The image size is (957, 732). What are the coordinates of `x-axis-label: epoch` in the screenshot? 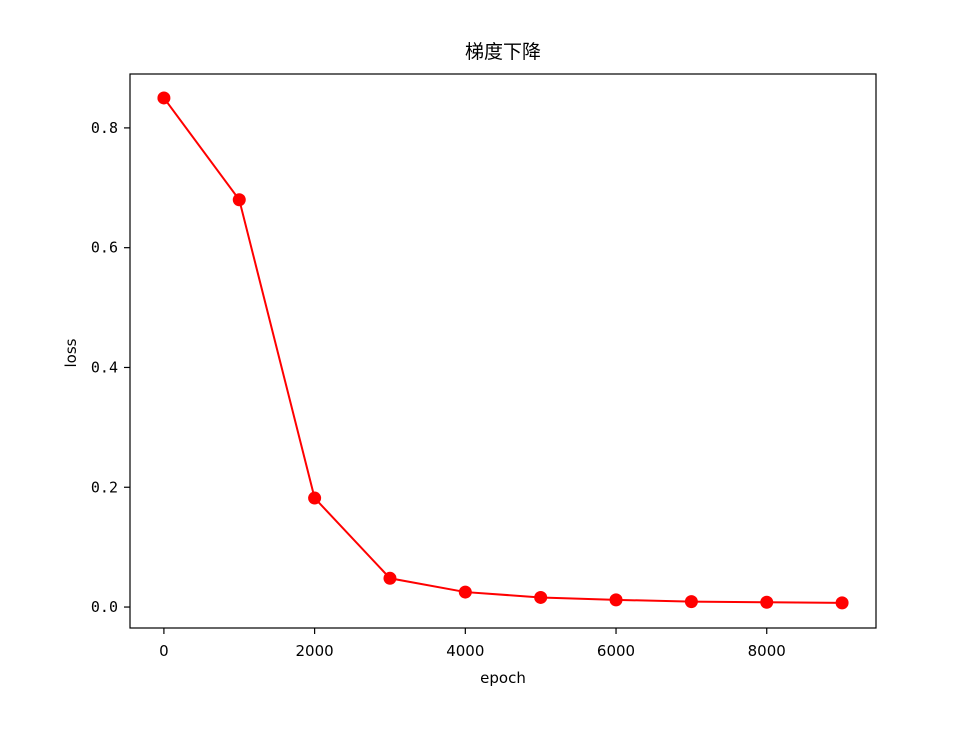 It's located at (503, 678).